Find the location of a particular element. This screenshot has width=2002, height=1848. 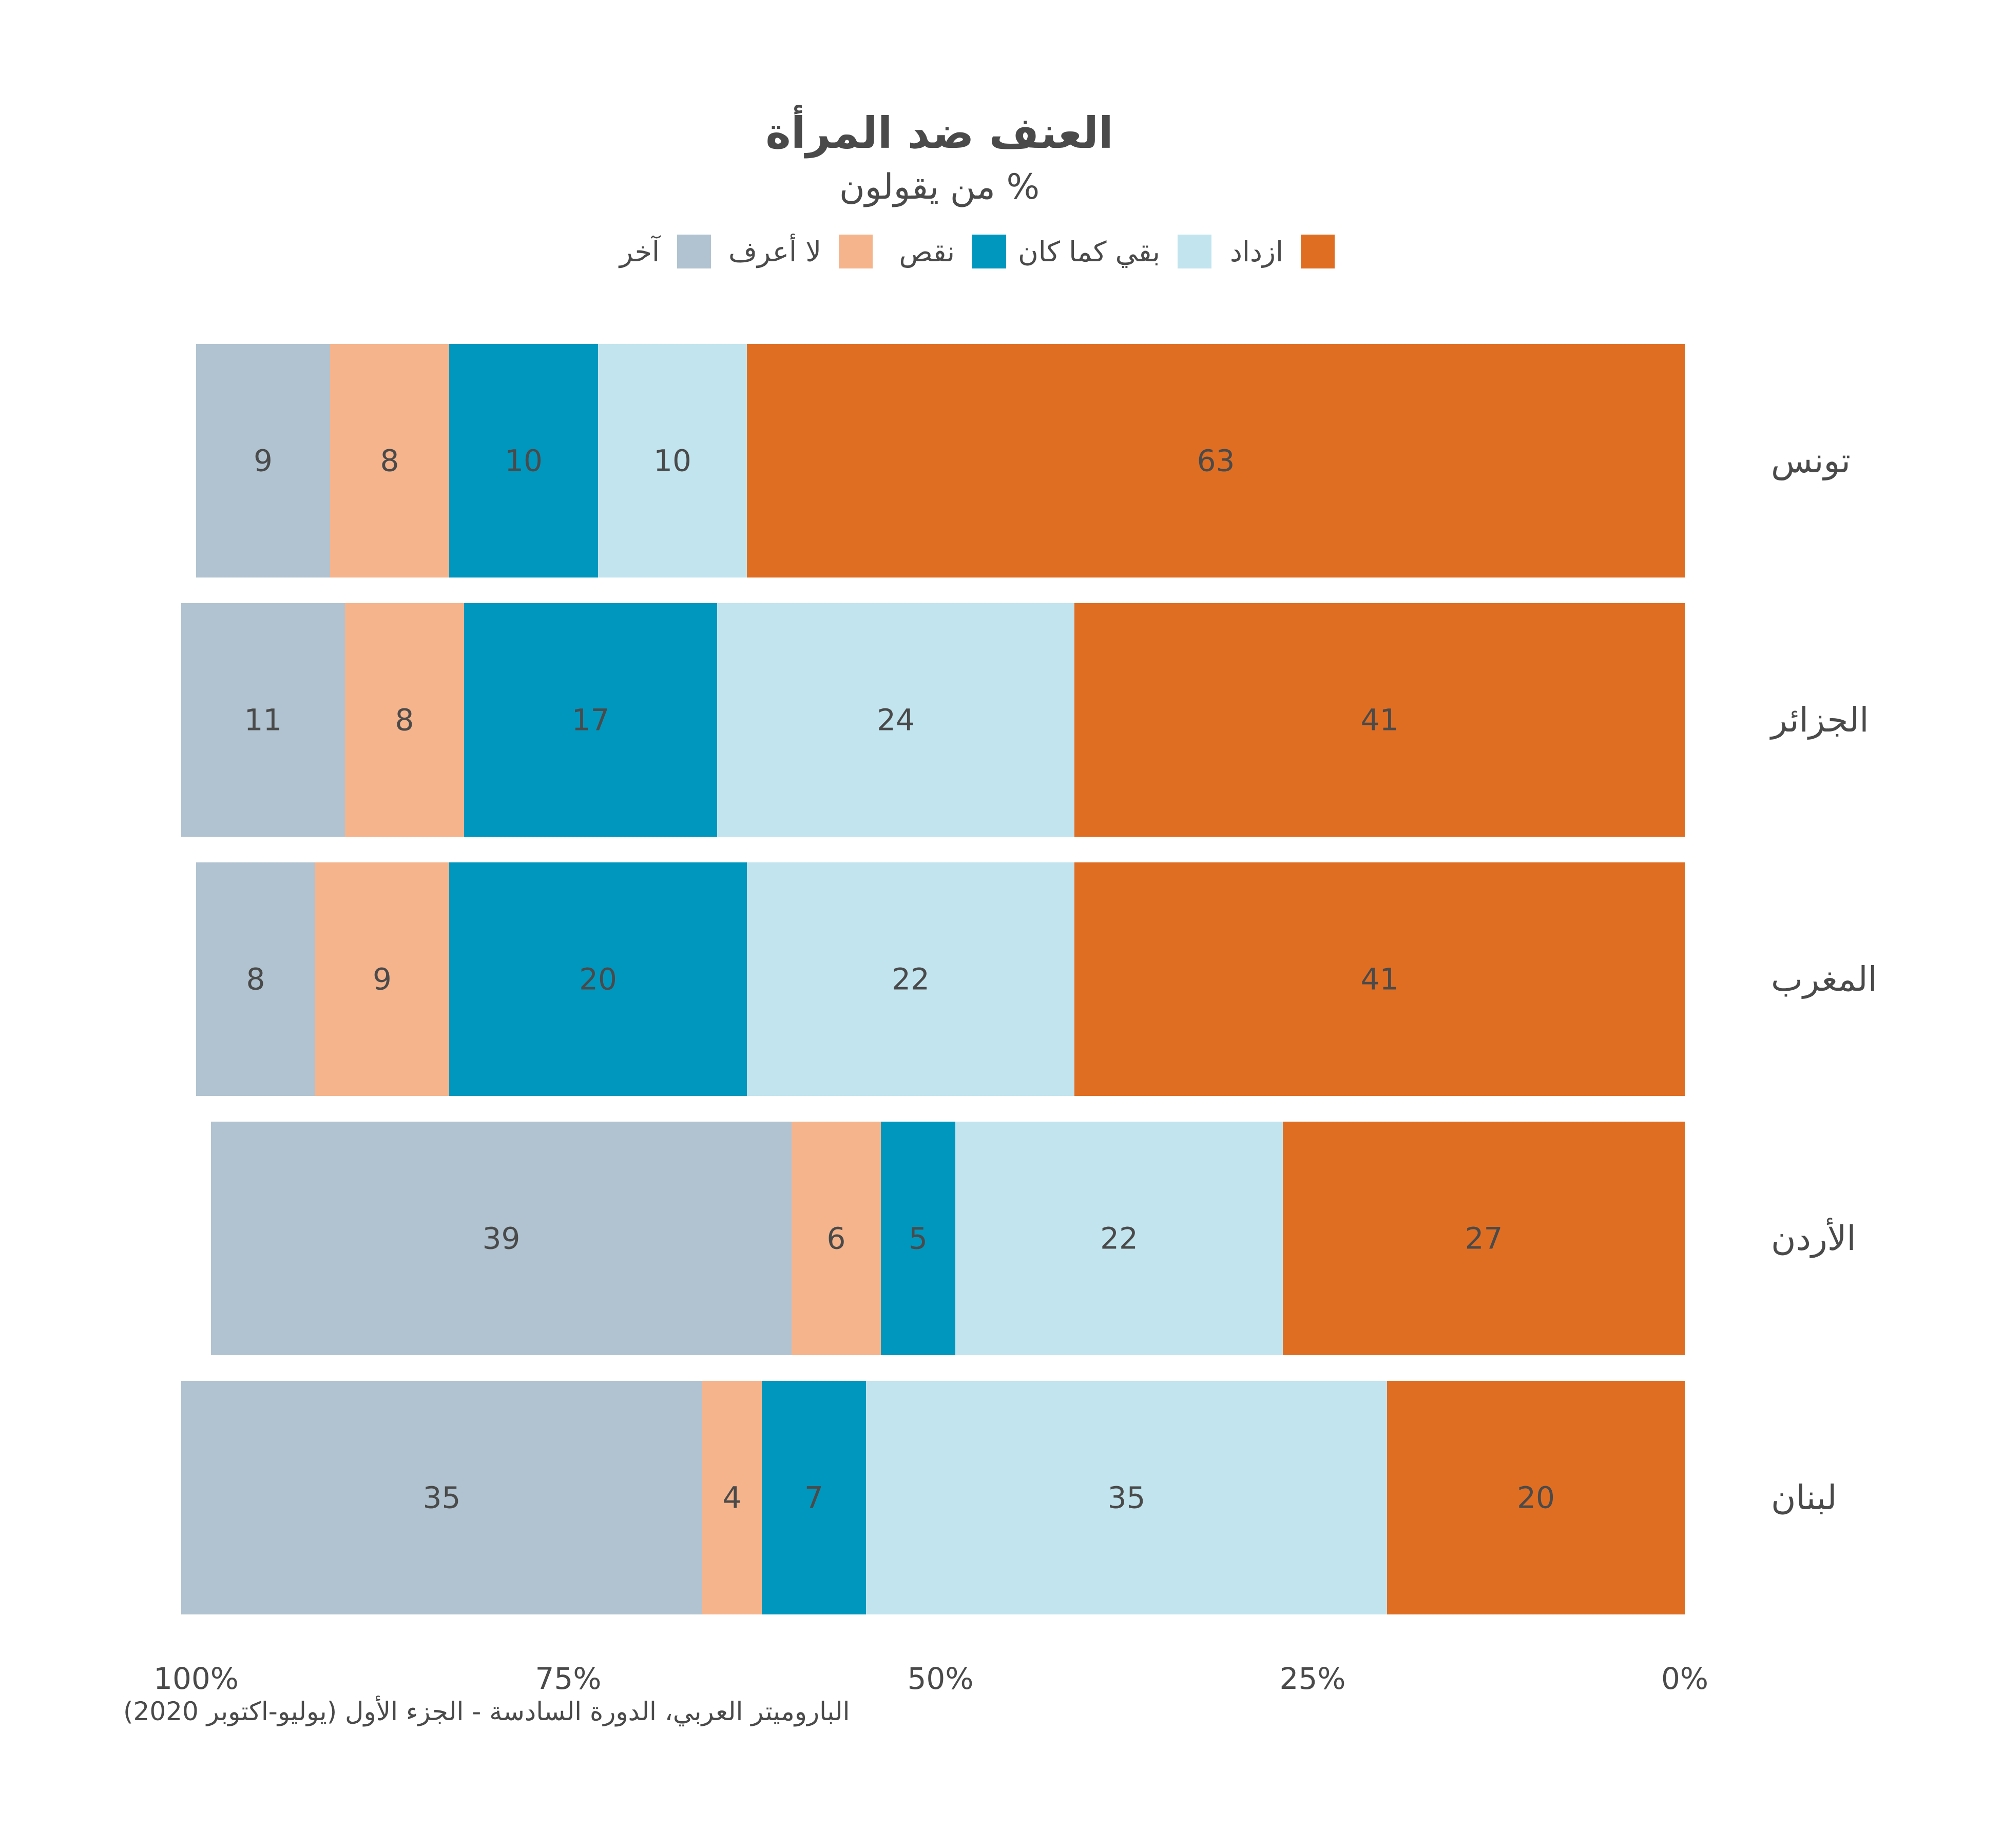

category-label: الأردن is located at coordinates (1813, 1237).